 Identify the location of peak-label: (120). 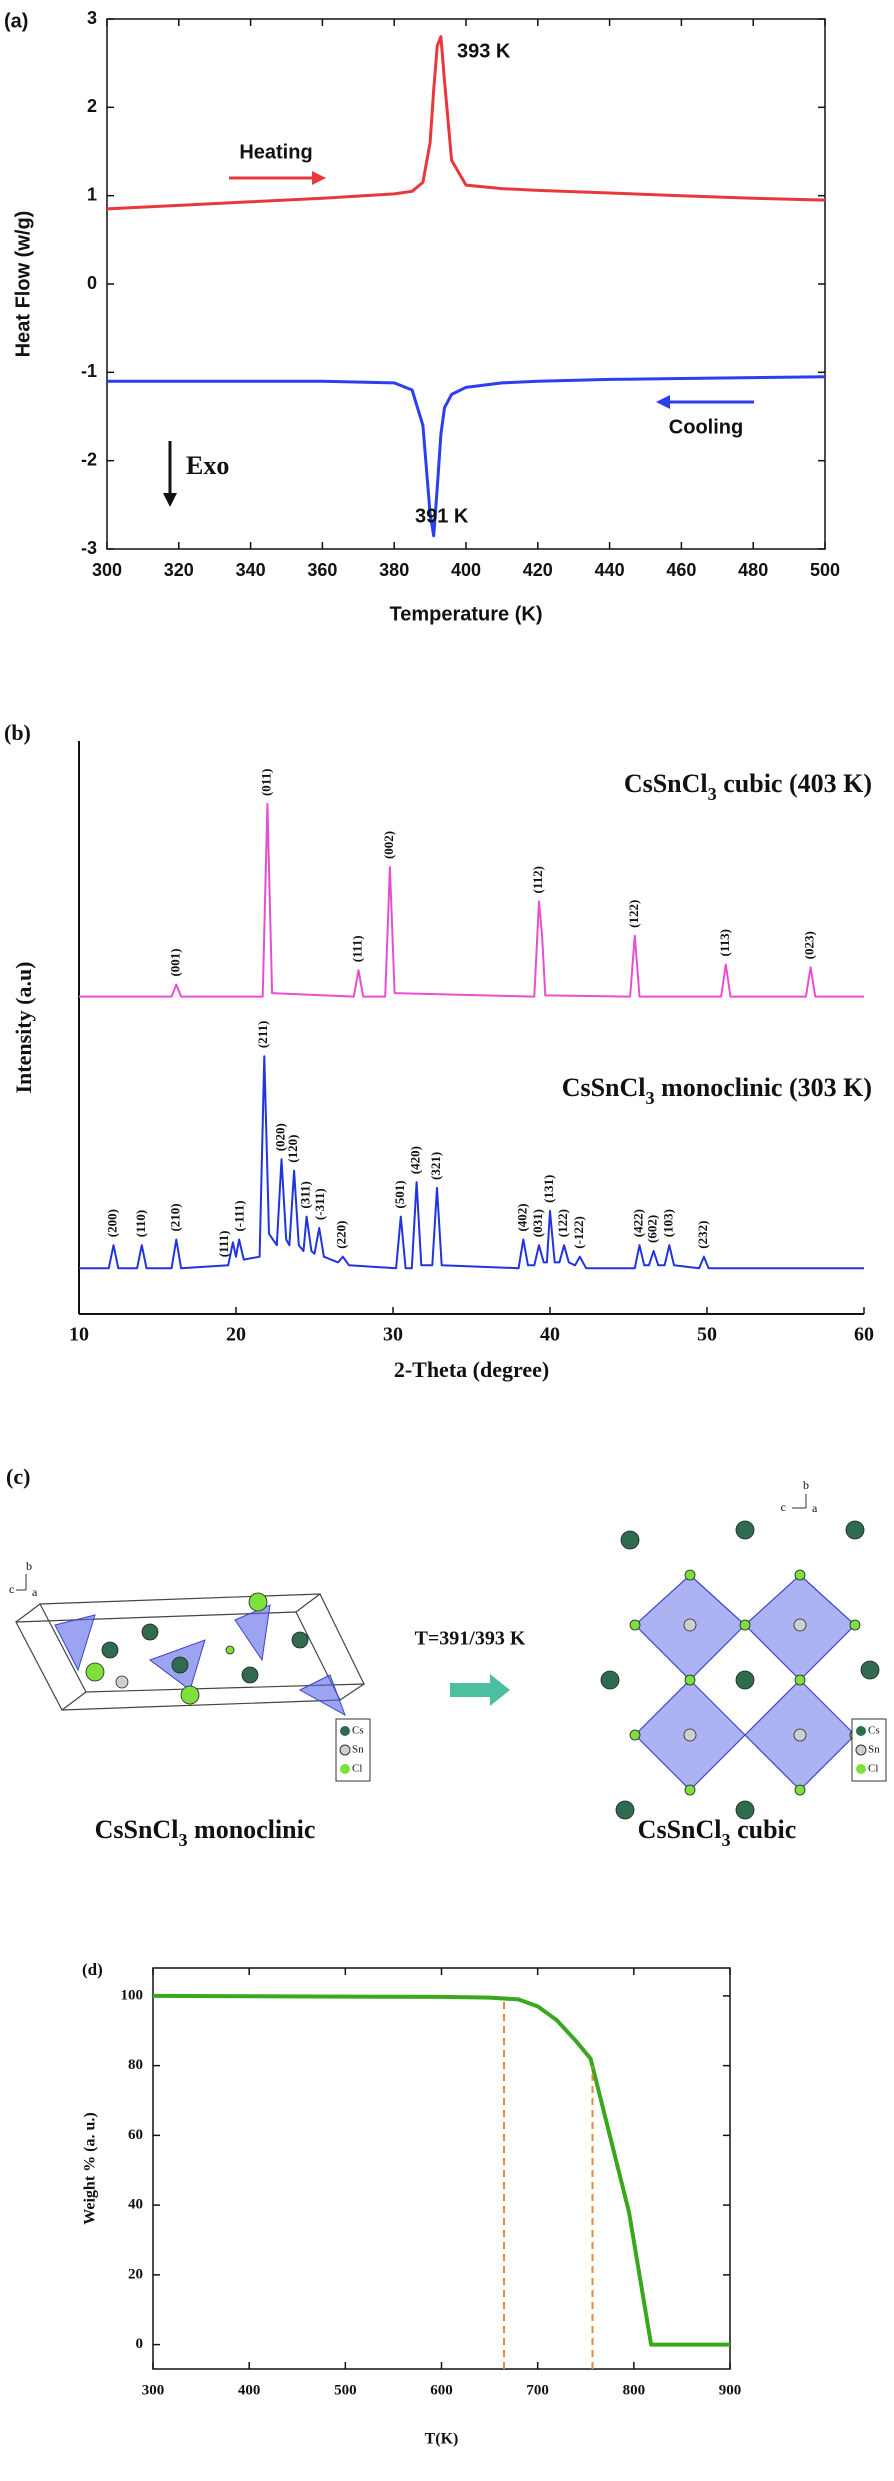
(292, 1149).